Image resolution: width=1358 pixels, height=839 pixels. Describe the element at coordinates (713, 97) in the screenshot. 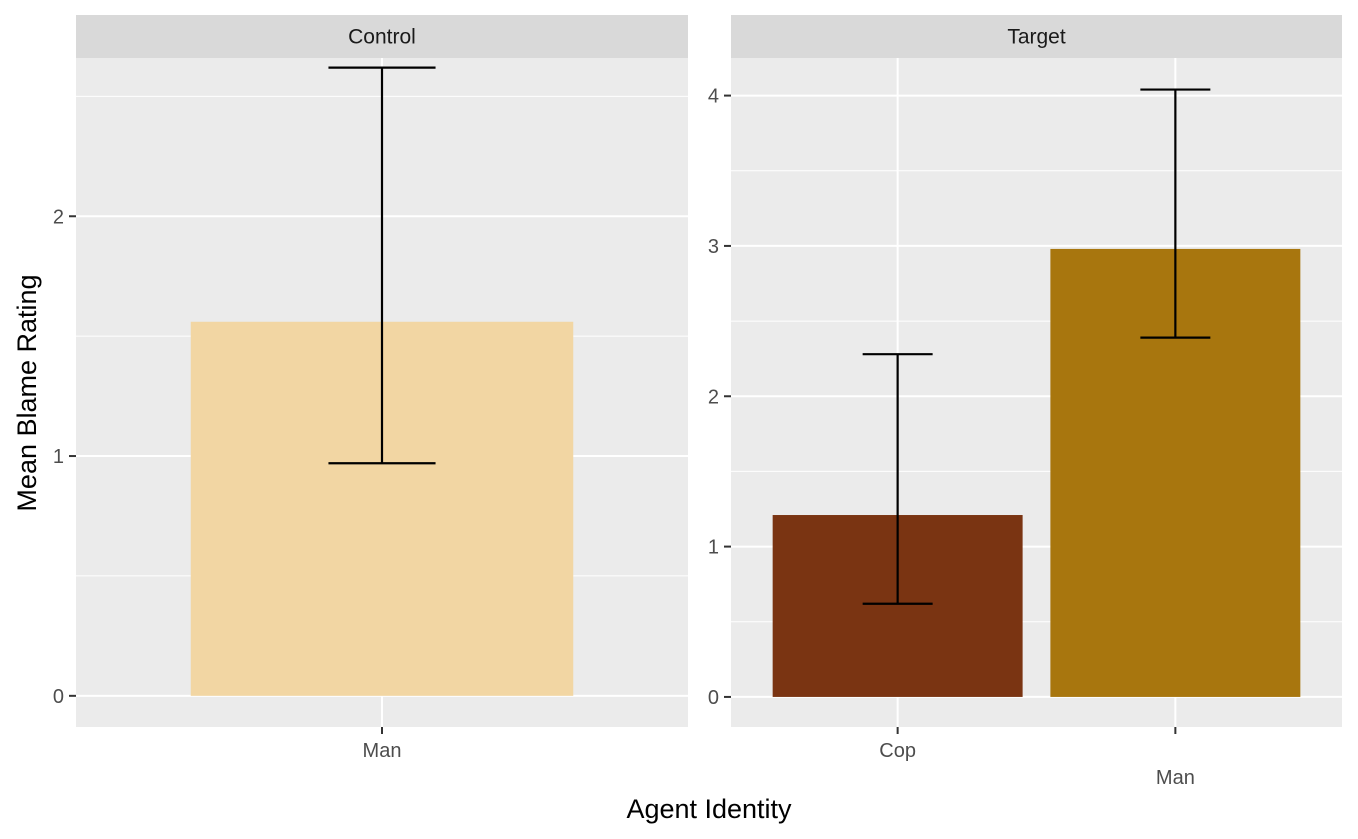

I see `y-tick-label: 4` at that location.